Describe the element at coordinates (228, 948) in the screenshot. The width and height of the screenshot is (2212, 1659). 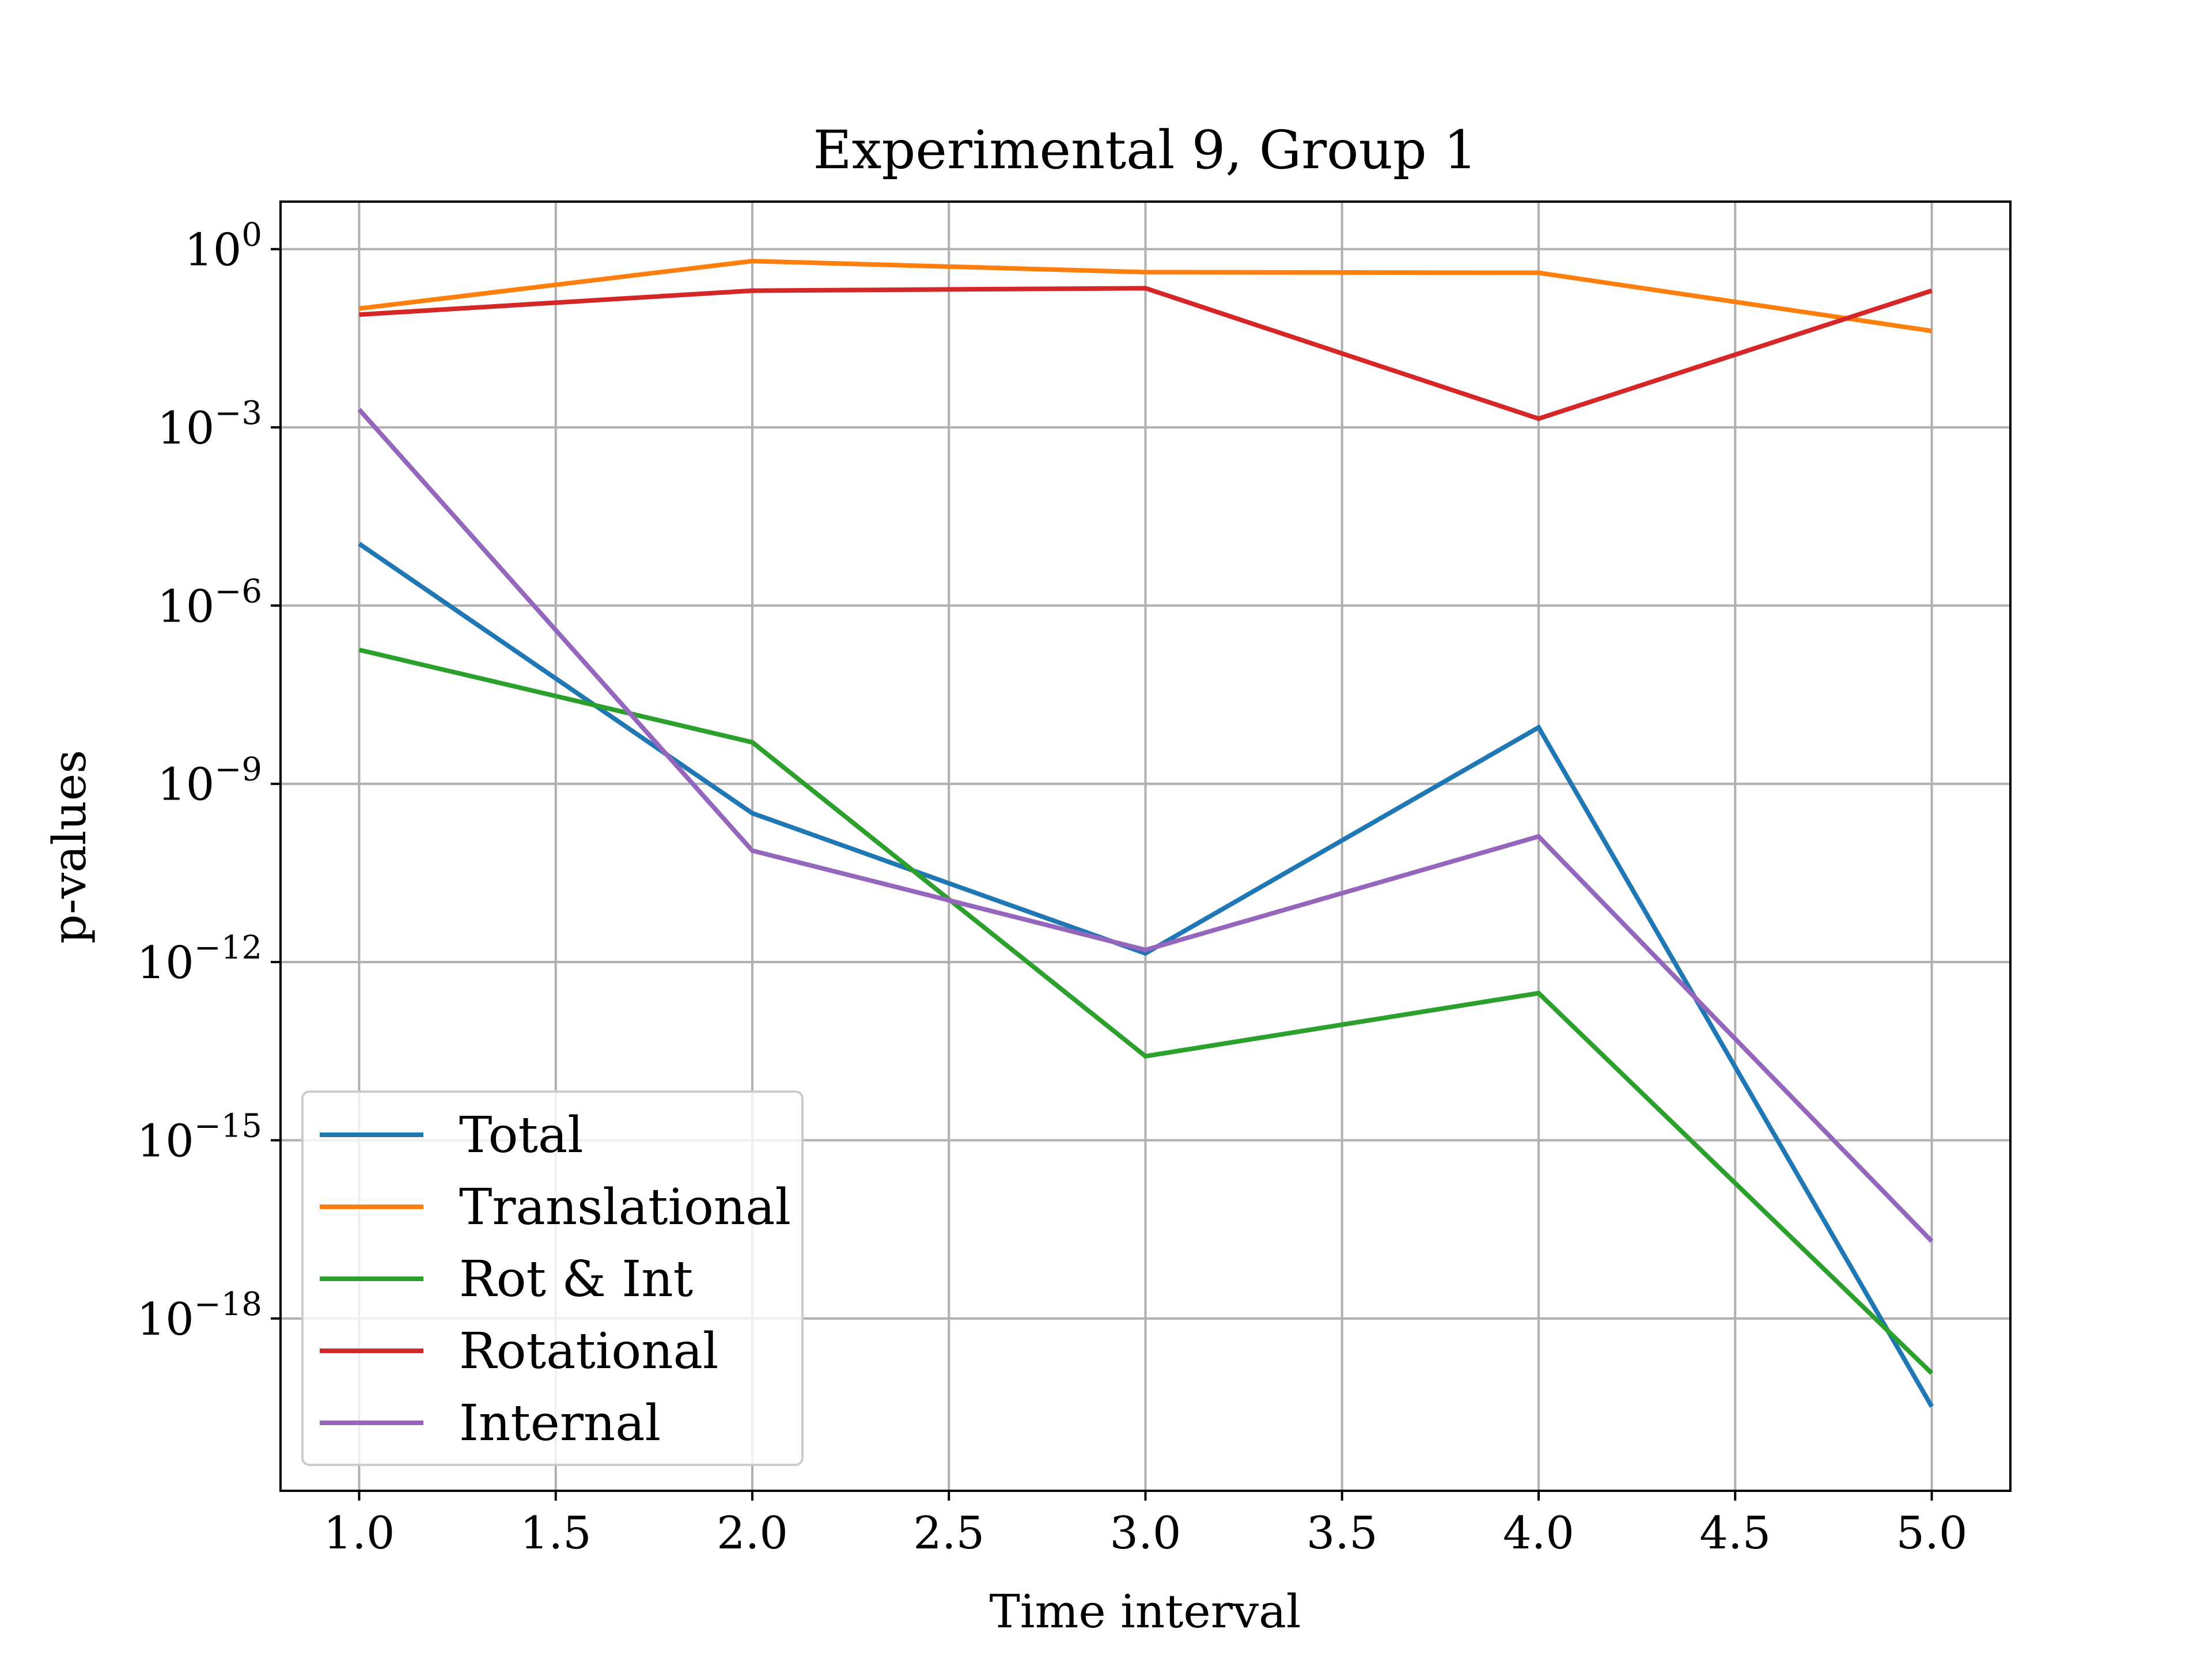
I see `y-tick-exponent: −12` at that location.